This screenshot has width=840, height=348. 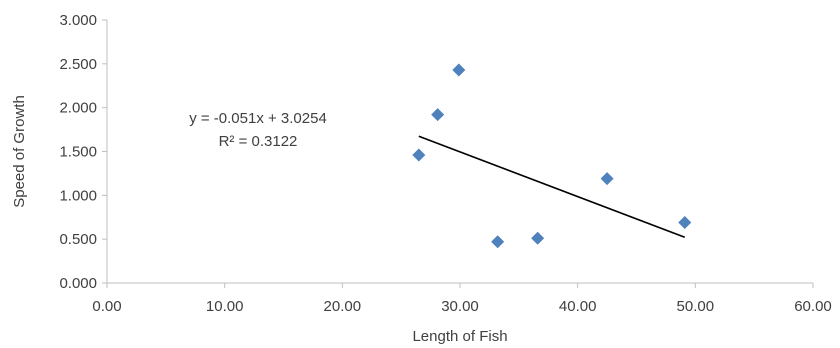 What do you see at coordinates (459, 336) in the screenshot?
I see `x-axis-title: Length of Fish` at bounding box center [459, 336].